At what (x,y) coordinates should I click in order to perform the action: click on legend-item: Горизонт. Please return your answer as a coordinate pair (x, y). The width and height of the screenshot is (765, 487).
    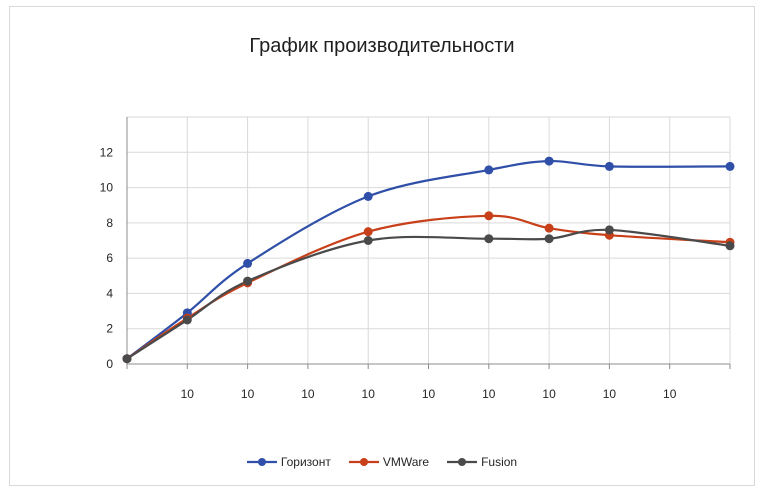
    Looking at the image, I should click on (288, 462).